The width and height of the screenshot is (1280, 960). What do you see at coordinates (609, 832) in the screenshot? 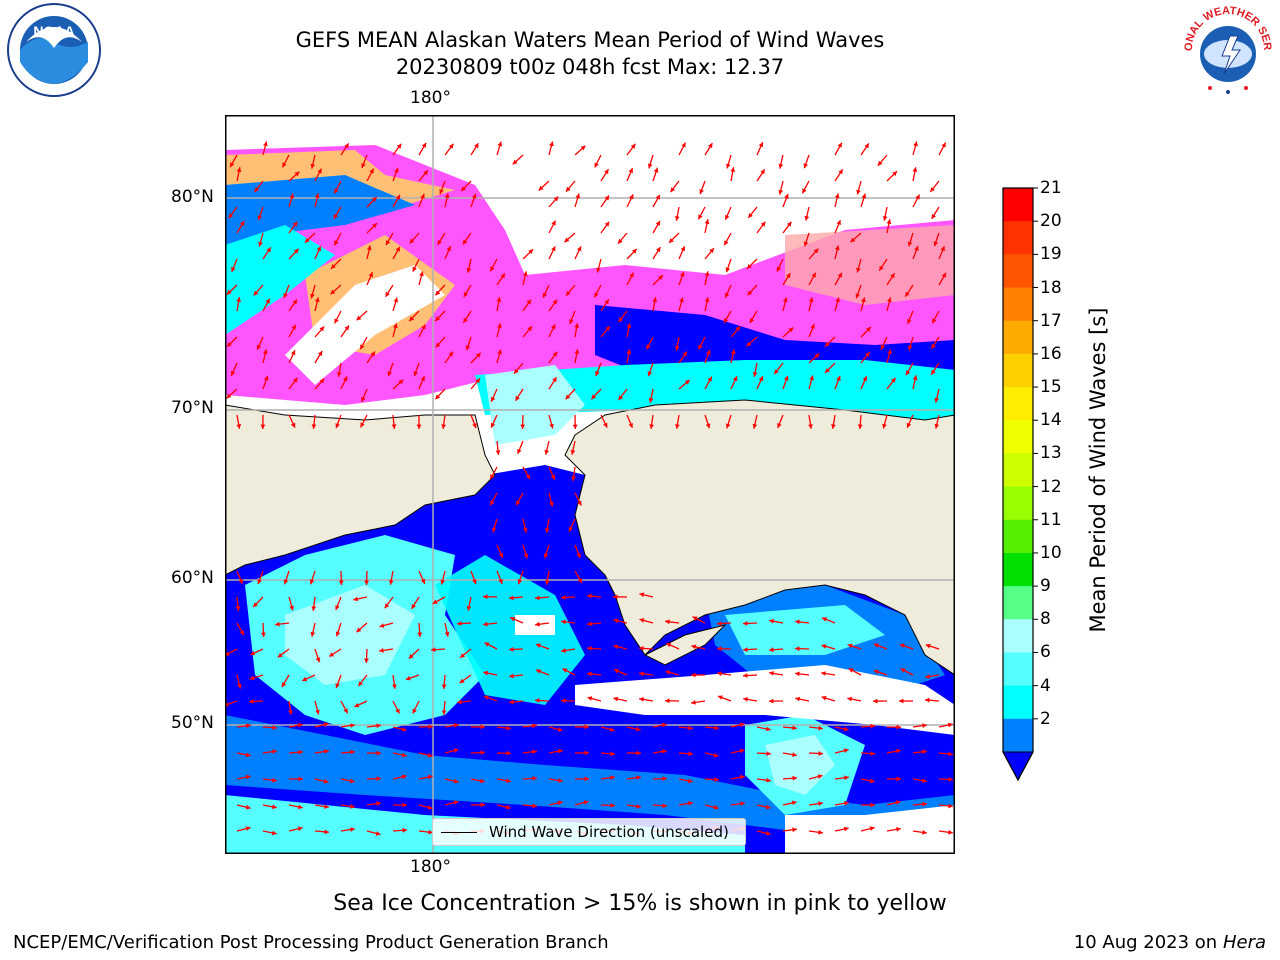
I see `legend-label: Wind Wave Direction (unscaled)` at bounding box center [609, 832].